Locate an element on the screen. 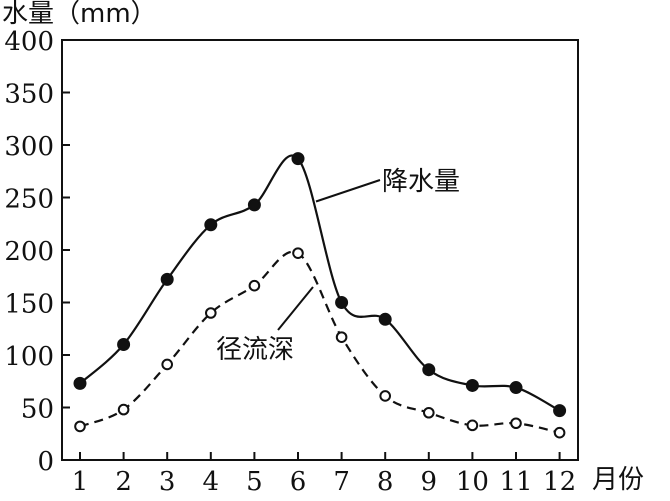 The height and width of the screenshot is (501, 670). y-tick-label: 100 is located at coordinates (29, 357).